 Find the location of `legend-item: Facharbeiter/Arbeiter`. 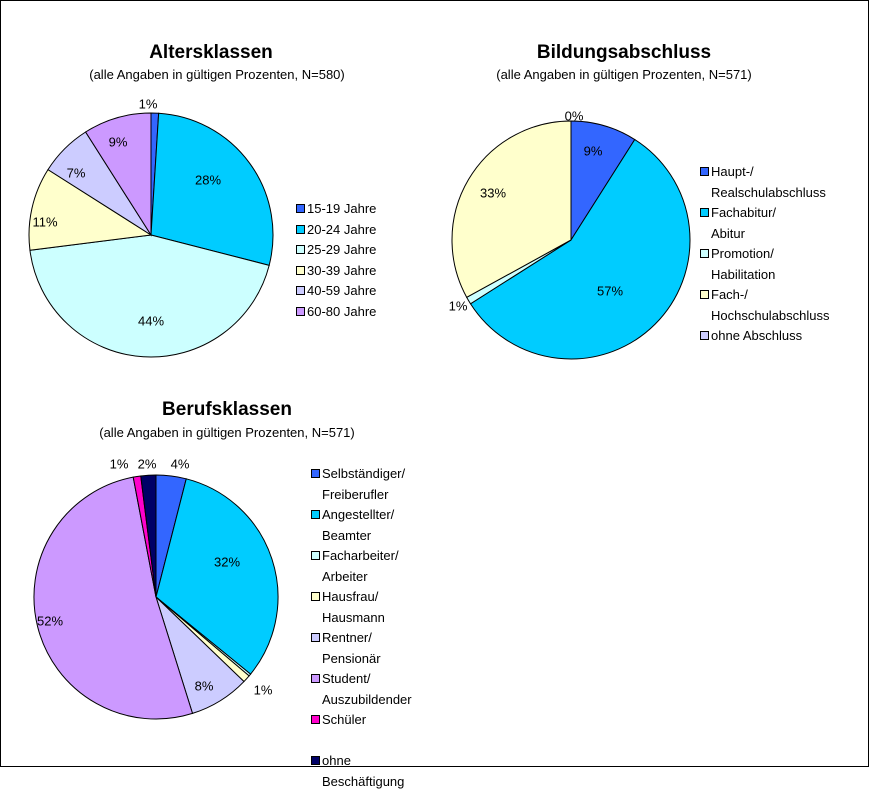

legend-item: Facharbeiter/Arbeiter is located at coordinates (361, 566).